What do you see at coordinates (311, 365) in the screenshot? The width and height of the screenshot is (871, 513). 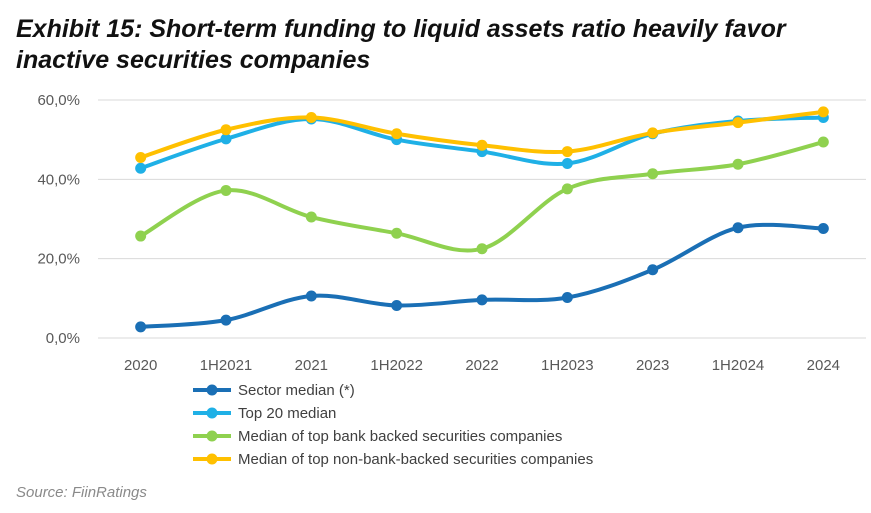 I see `x-tick-label: 2021` at bounding box center [311, 365].